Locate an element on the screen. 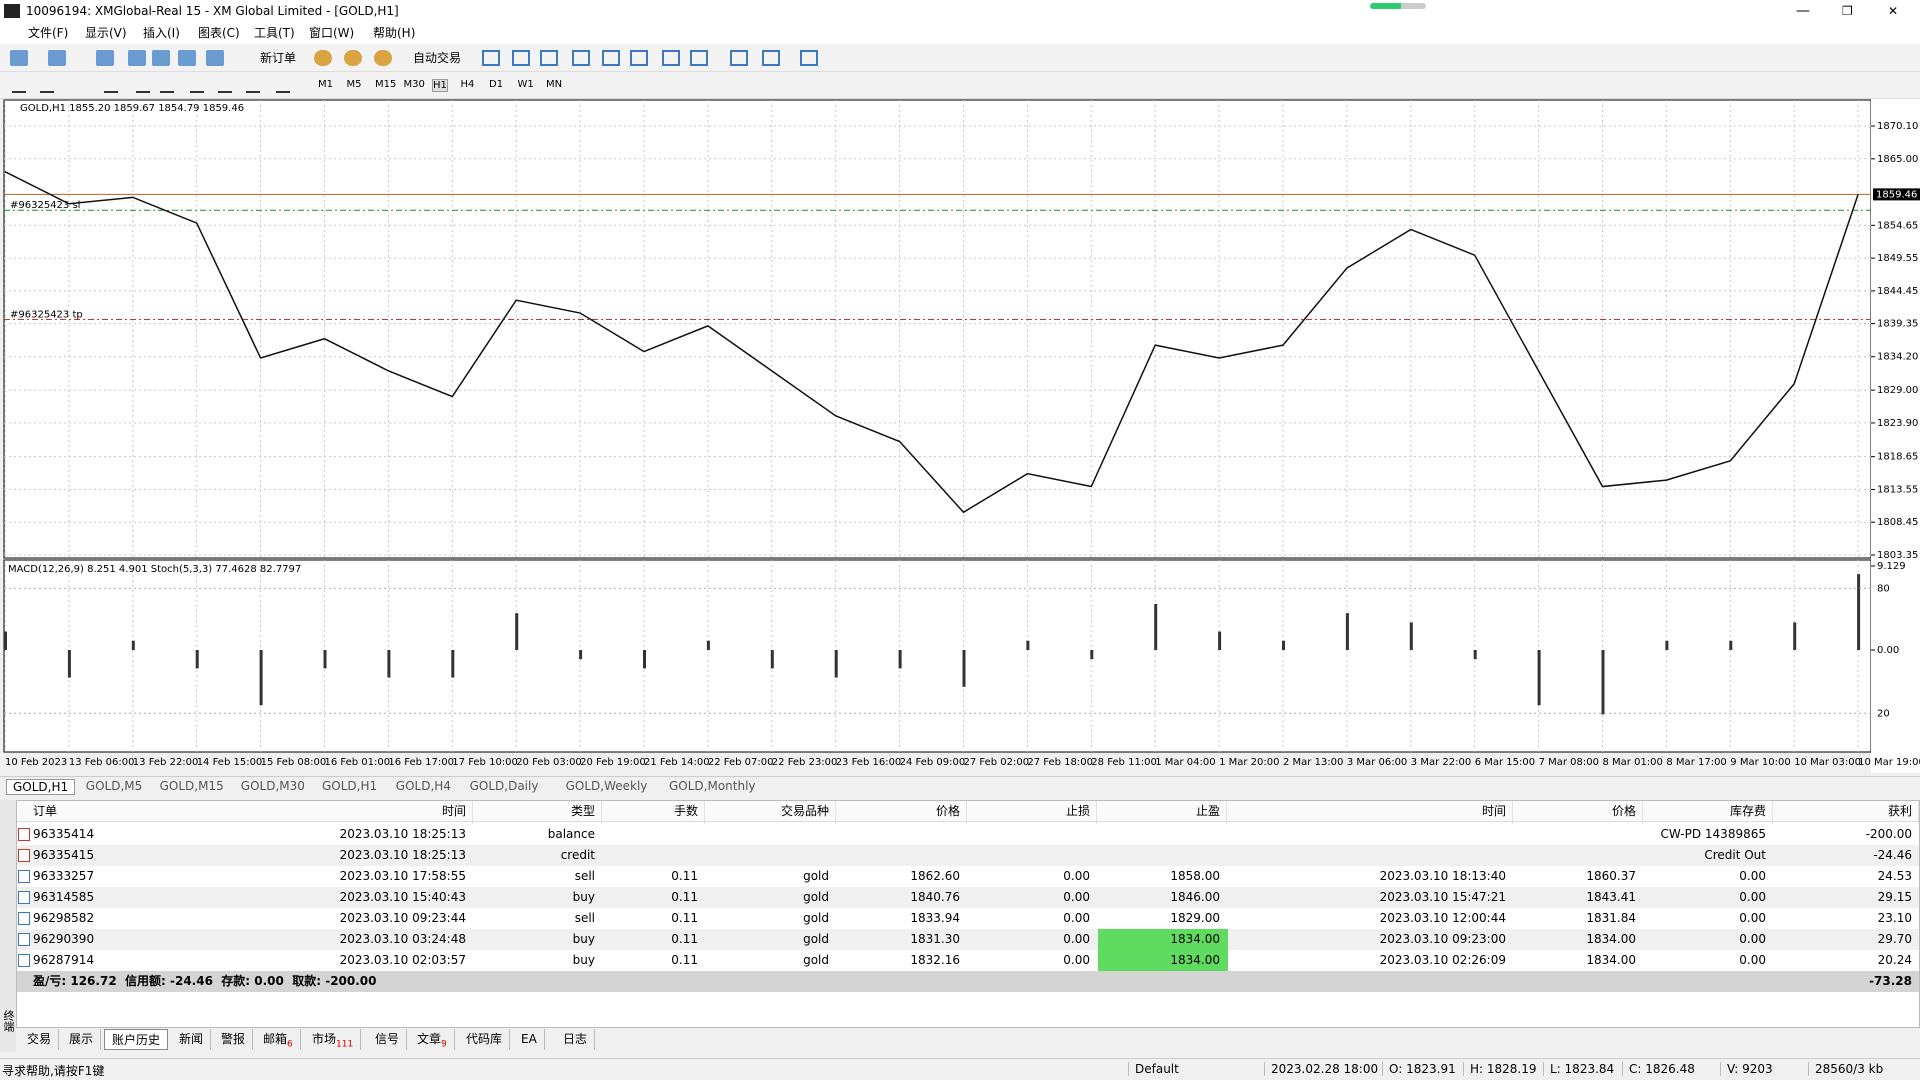  menu-item: 窗口(W) is located at coordinates (331, 33).